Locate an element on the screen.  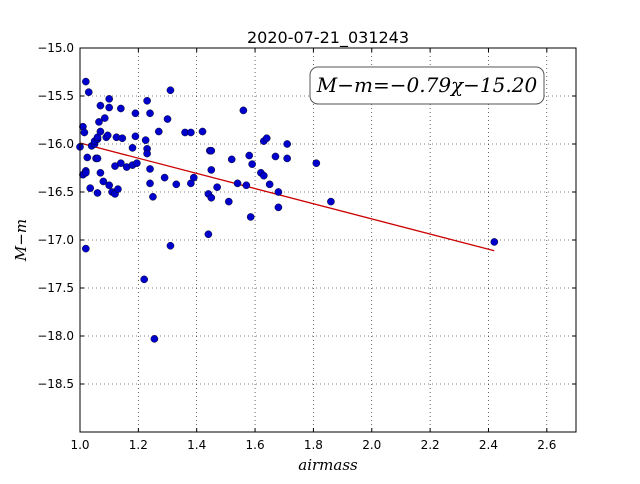
x-tick-label: 2.2 is located at coordinates (430, 445).